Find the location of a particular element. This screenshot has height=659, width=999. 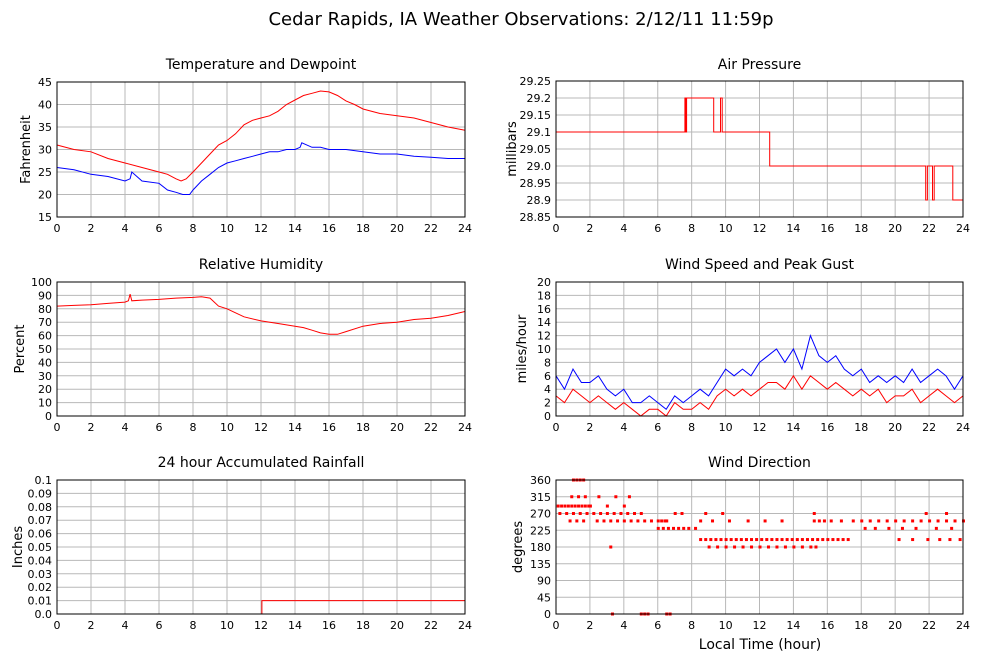

y-tick-label: 14 is located at coordinates (544, 322).